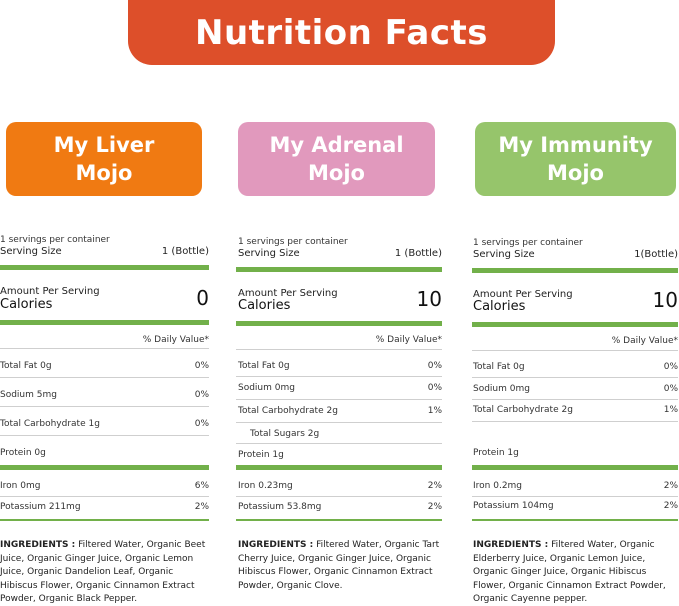  What do you see at coordinates (336, 159) in the screenshot?
I see `product-name-badge: My Adrenal Mojo` at bounding box center [336, 159].